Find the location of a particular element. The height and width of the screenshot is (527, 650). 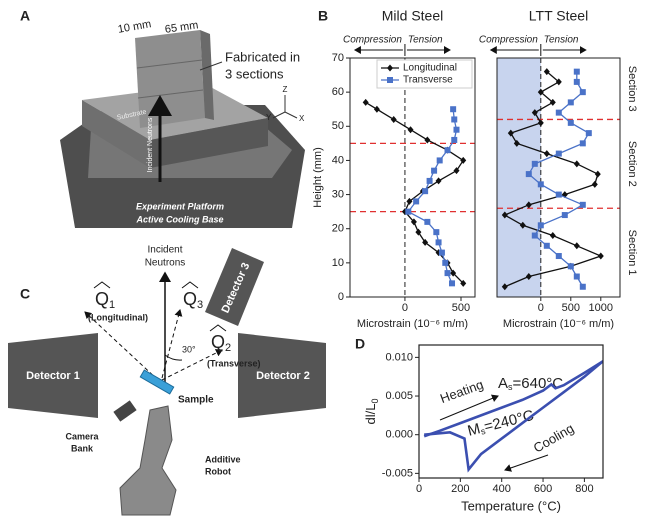

axis-label: Y is located at coordinates (269, 117).